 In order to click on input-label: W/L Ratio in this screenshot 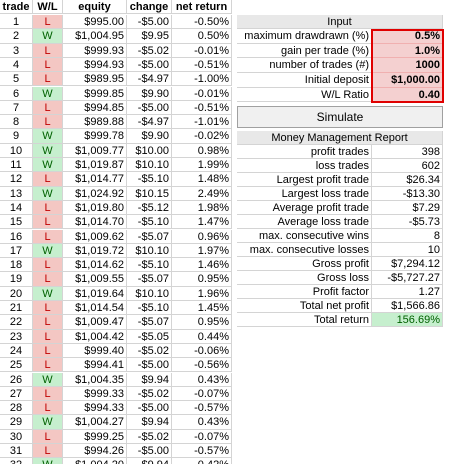, I will do `click(304, 95)`.